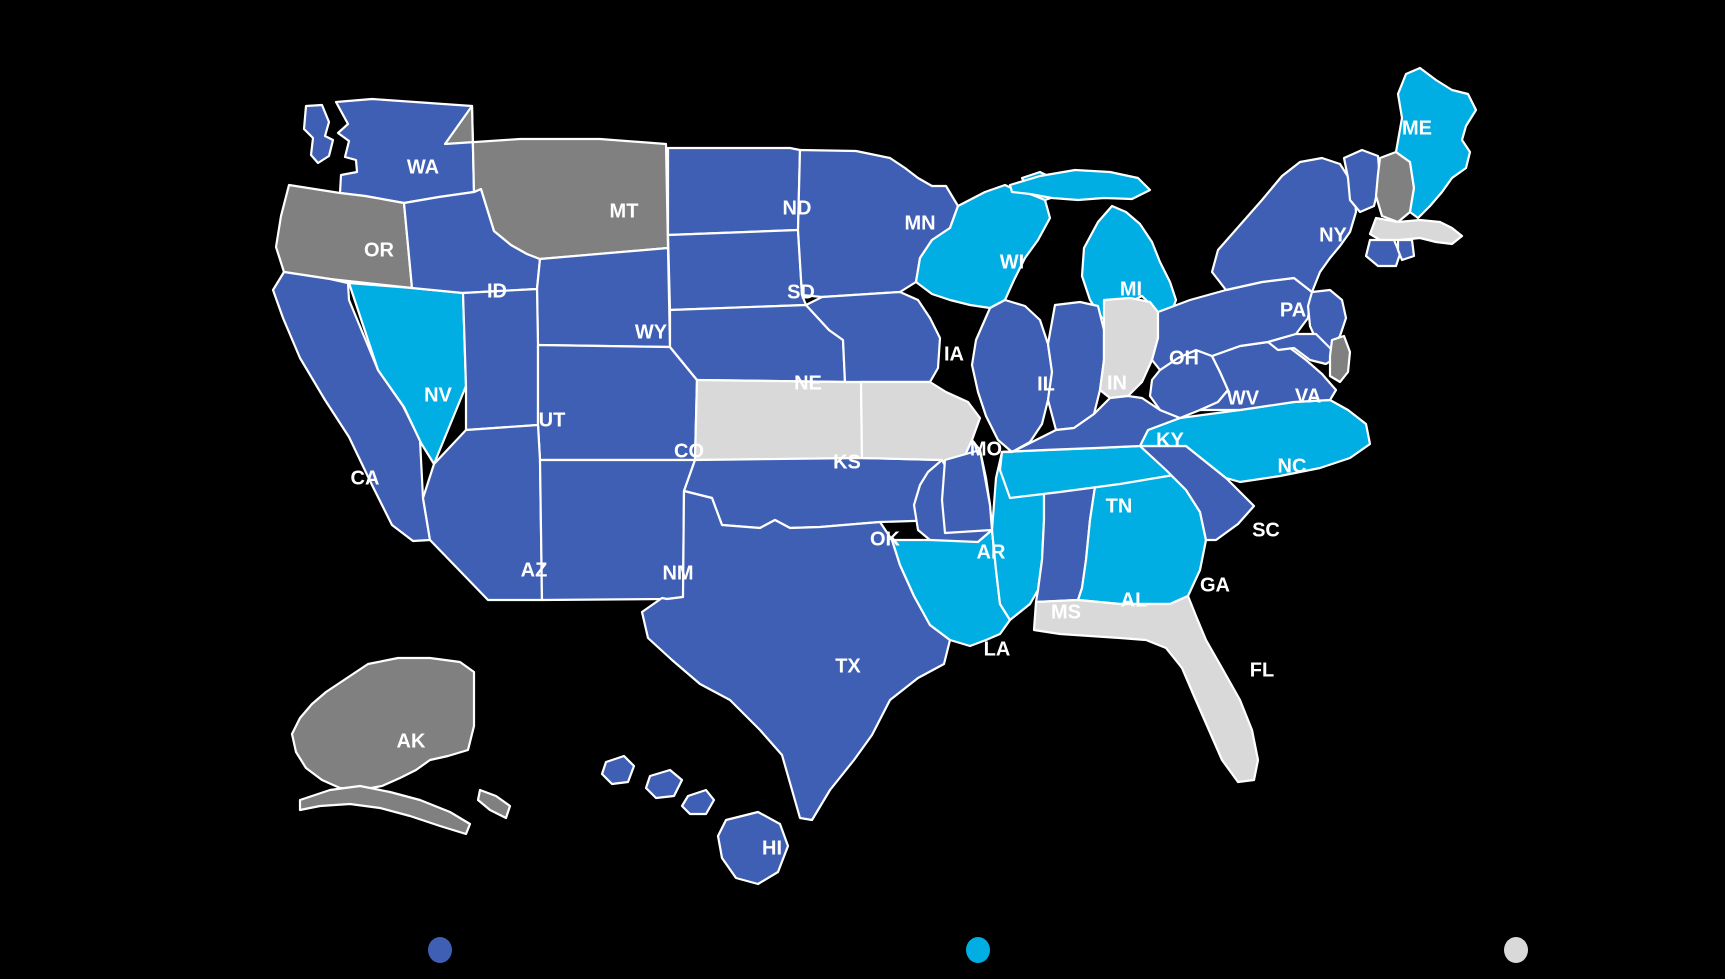  Describe the element at coordinates (734, 191) in the screenshot. I see `state-ND` at that location.